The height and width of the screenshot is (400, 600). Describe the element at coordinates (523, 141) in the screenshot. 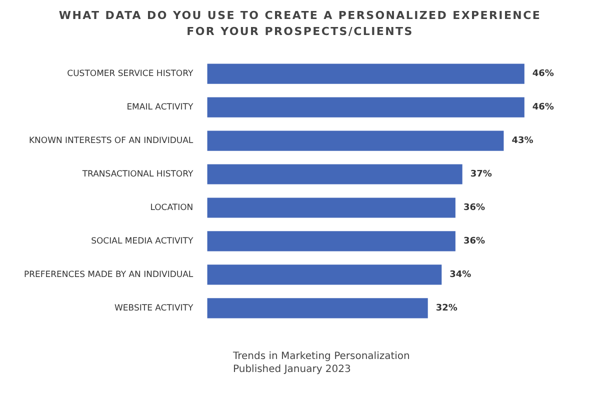

I see `data-label: 43%` at that location.